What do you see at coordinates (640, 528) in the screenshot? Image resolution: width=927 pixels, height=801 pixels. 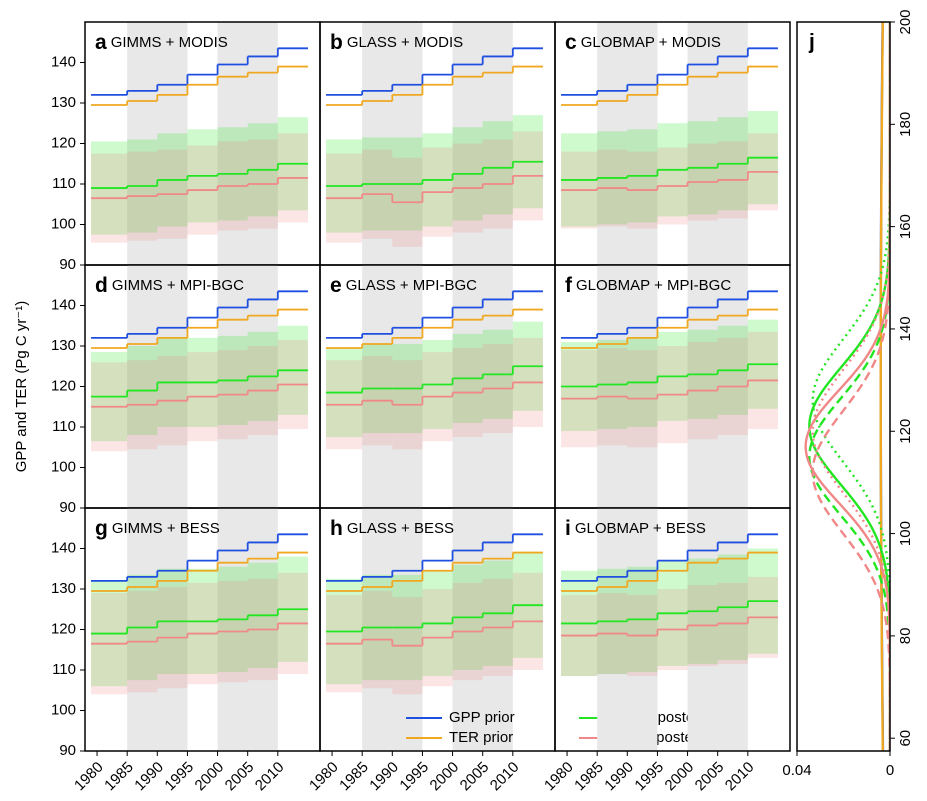 I see `panel-name: GLOBMAP + BESS` at bounding box center [640, 528].